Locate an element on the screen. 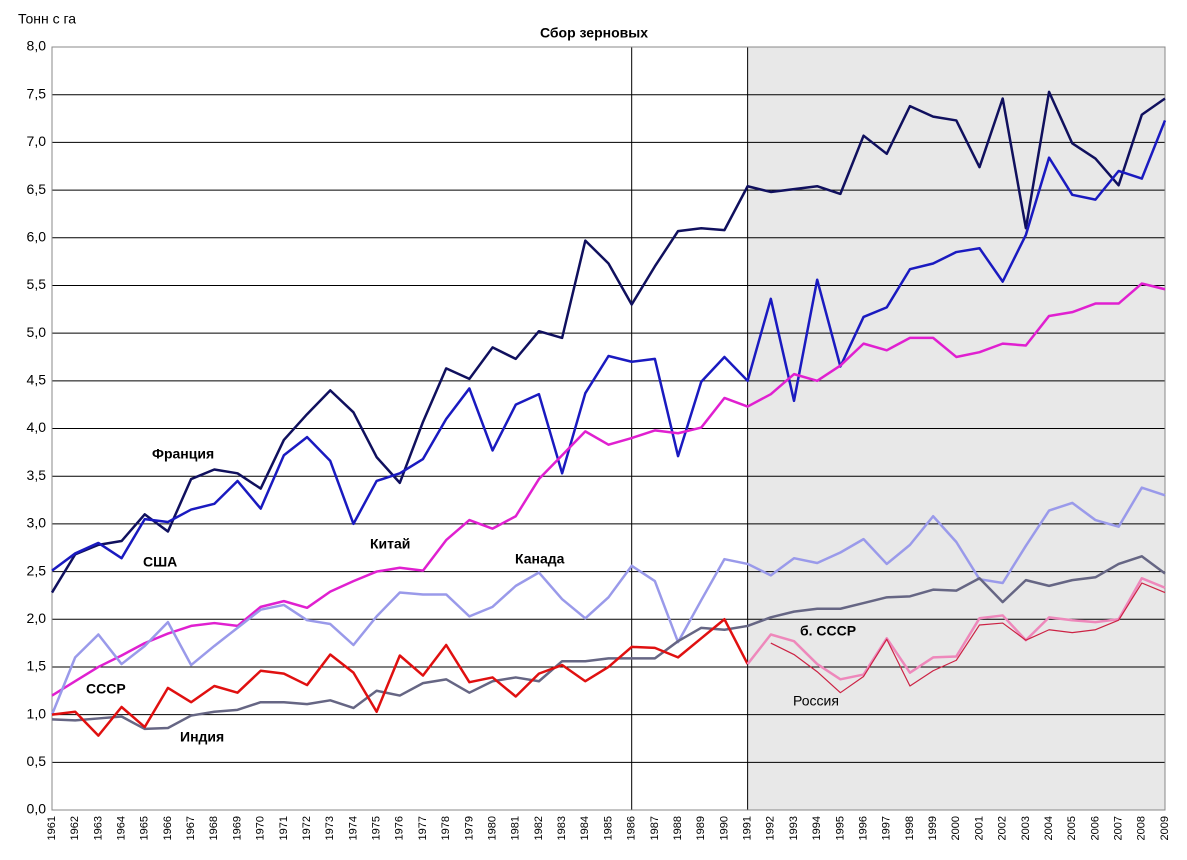  x-tick-label: 2007 is located at coordinates (1119, 828).